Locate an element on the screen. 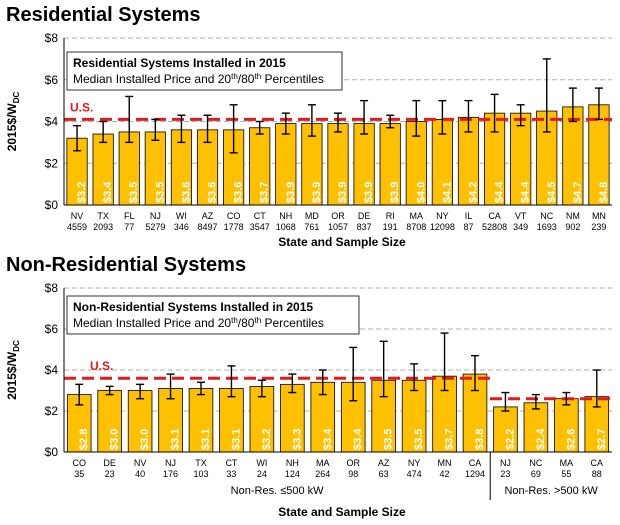 This screenshot has height=525, width=620. x-sample-size-label: 4559 is located at coordinates (77, 227).